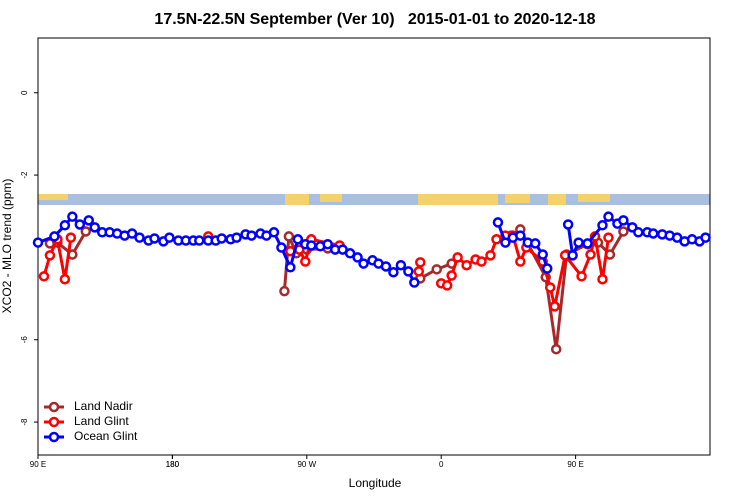  I want to click on legend-label: Ocean Glint, so click(106, 436).